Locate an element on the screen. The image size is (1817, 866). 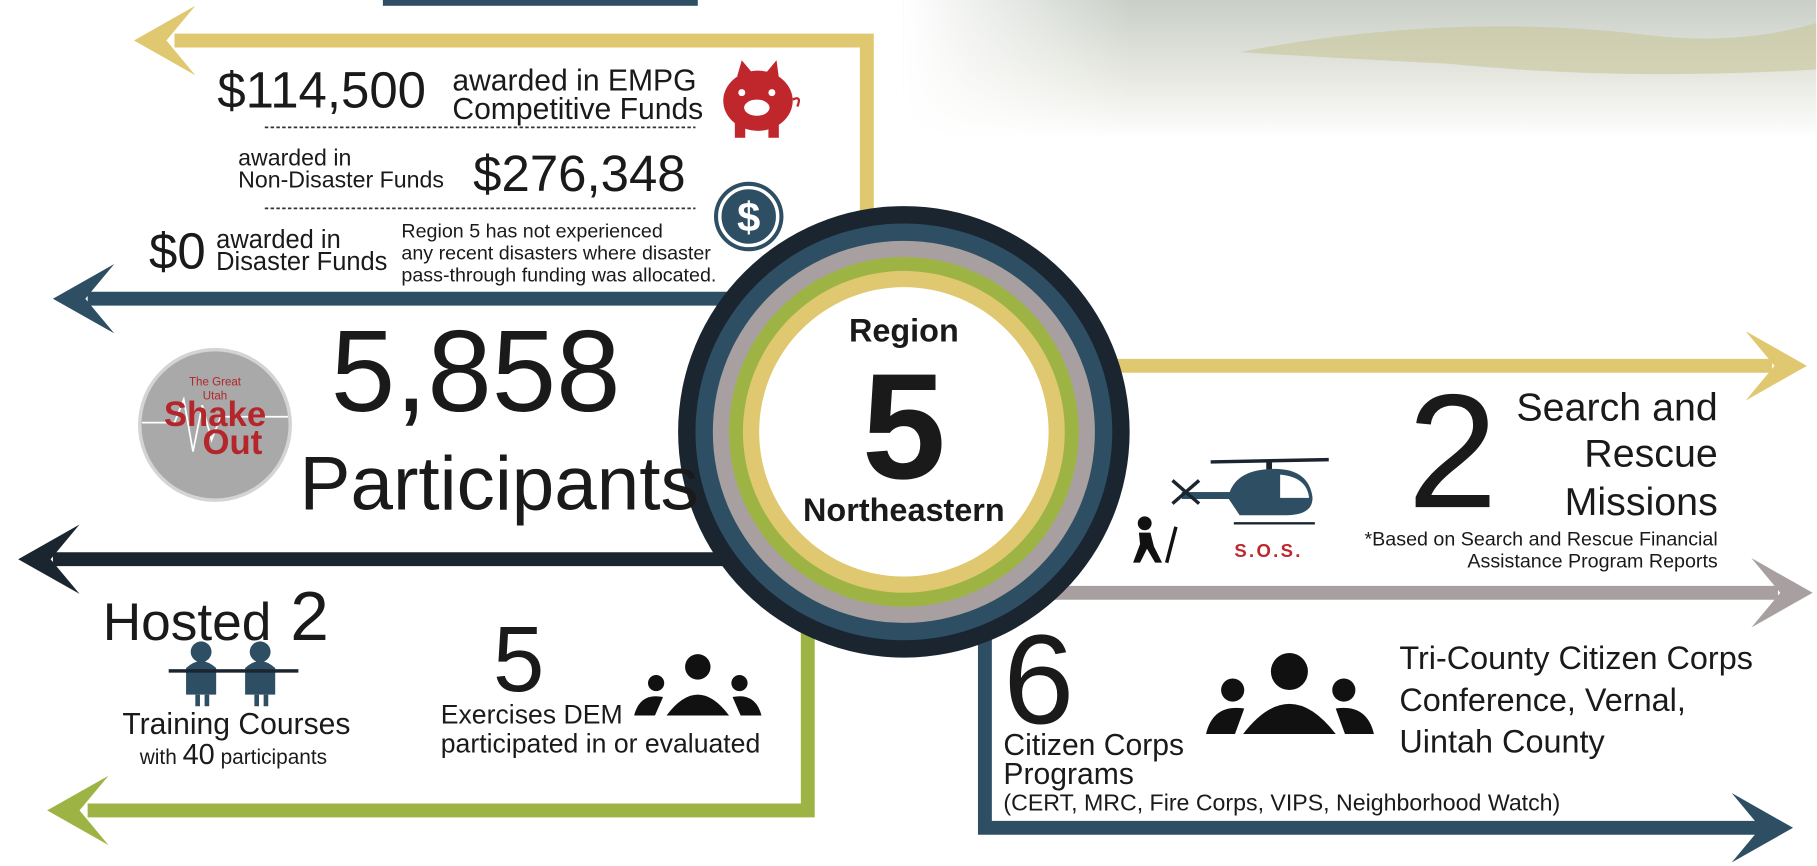
non-disaster-amount: $276,348 is located at coordinates (579, 173).